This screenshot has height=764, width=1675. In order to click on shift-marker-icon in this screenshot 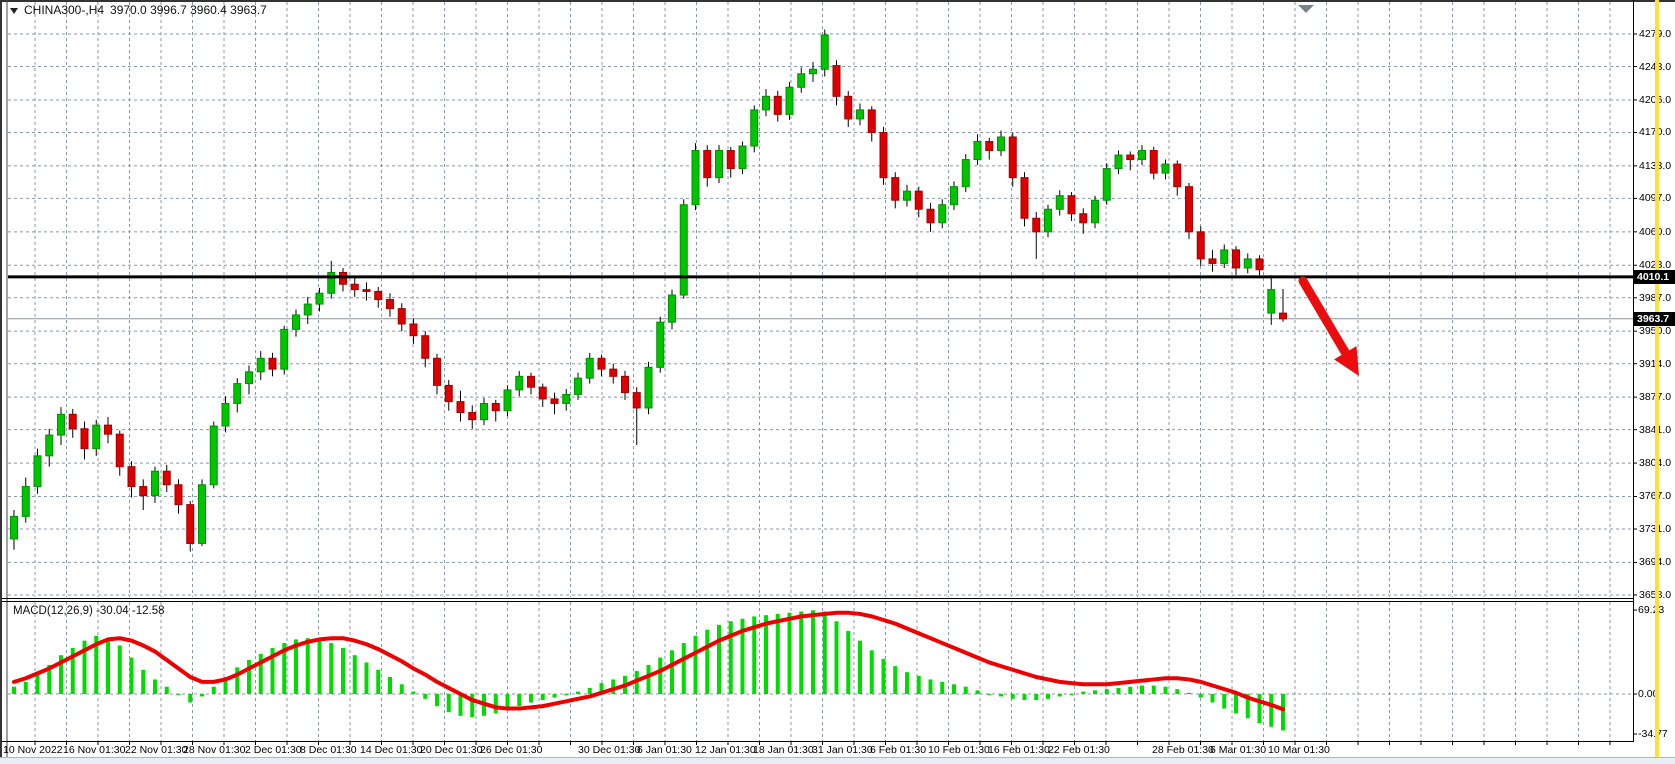, I will do `click(1306, 9)`.